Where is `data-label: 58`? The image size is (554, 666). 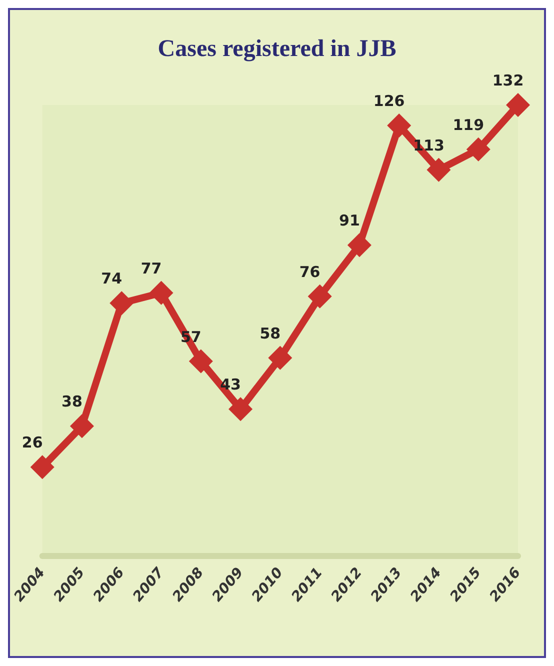 data-label: 58 is located at coordinates (270, 333).